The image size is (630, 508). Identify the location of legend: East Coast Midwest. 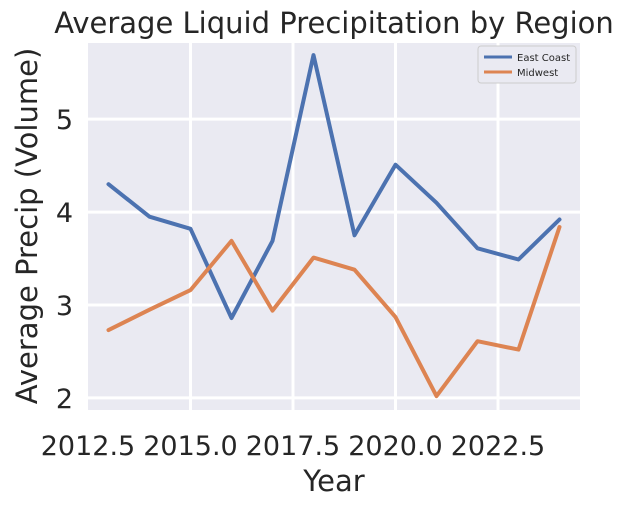
(527, 64).